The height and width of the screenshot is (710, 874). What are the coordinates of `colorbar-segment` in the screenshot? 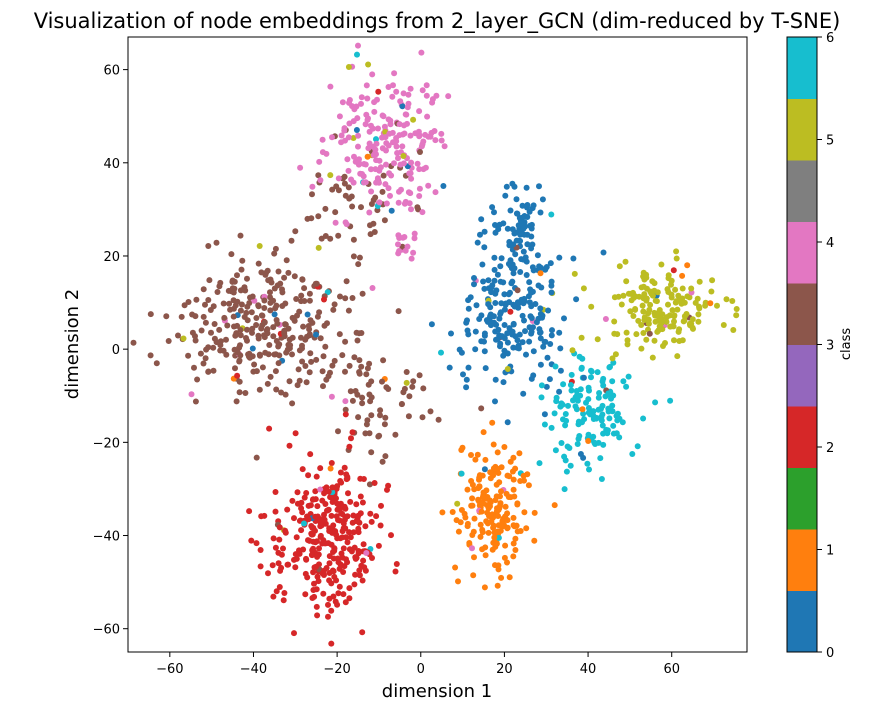 It's located at (802, 314).